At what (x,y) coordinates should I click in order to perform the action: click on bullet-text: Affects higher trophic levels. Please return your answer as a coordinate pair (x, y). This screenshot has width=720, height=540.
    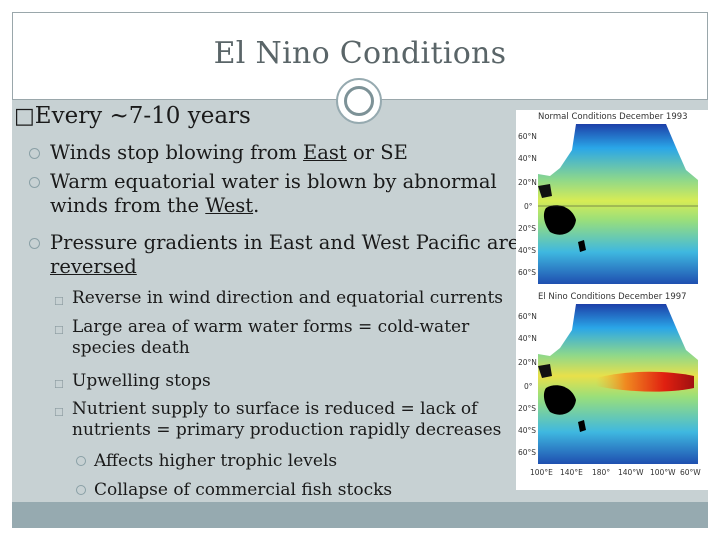
    Looking at the image, I should click on (216, 461).